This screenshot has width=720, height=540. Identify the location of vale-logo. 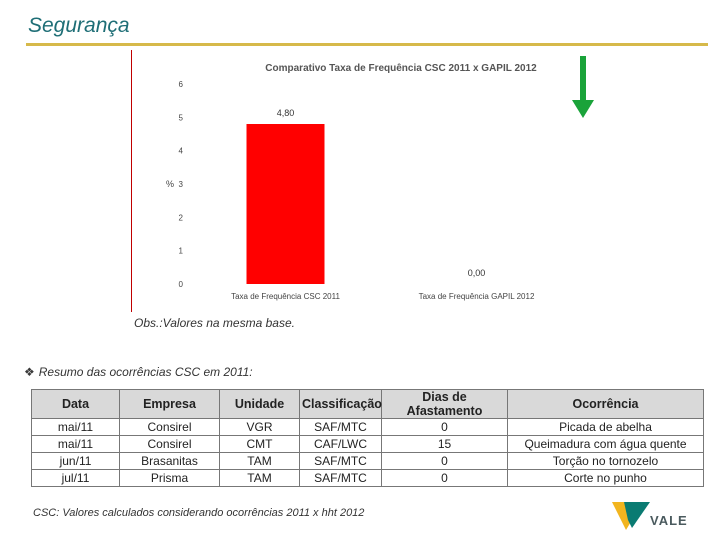
(631, 516).